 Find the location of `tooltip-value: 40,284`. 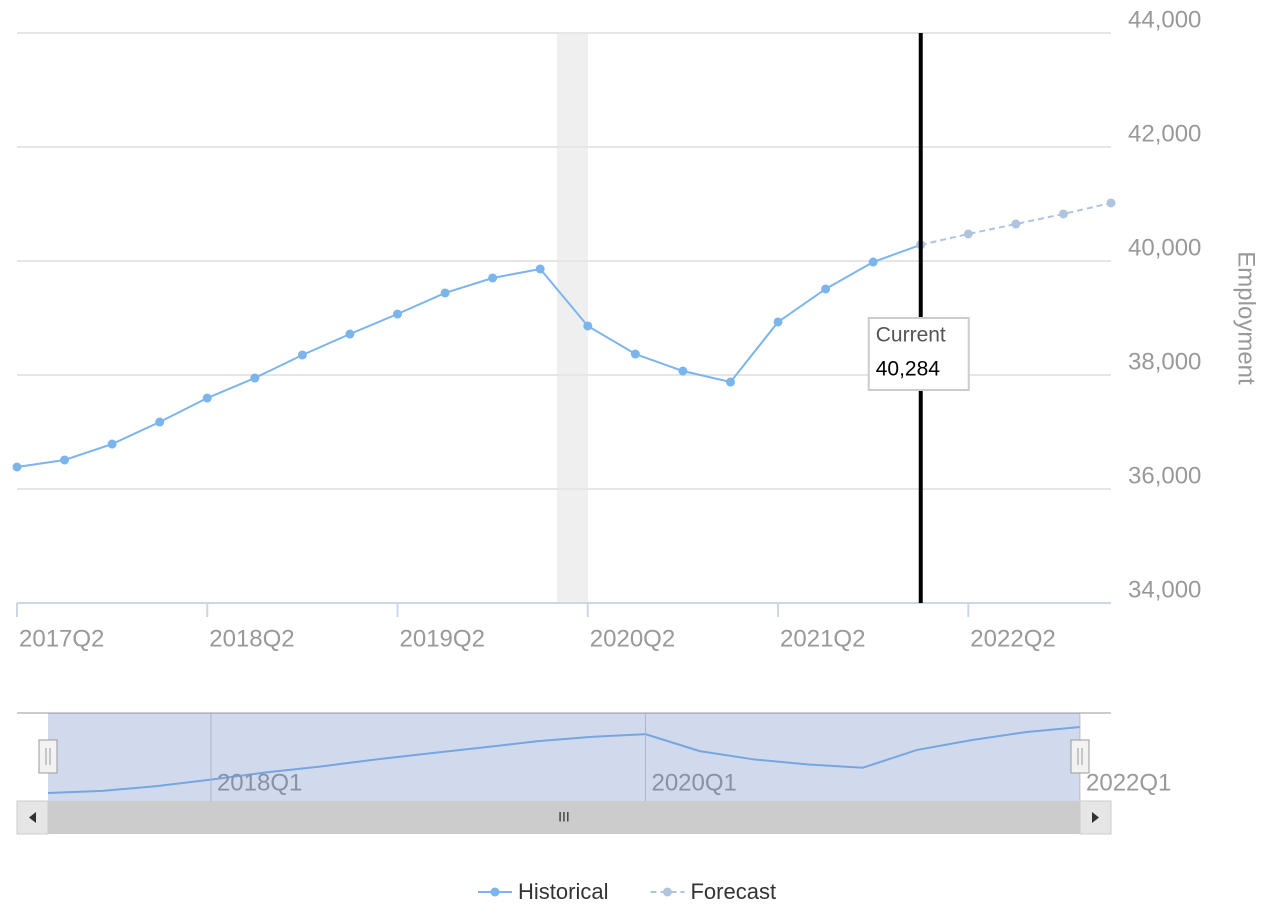

tooltip-value: 40,284 is located at coordinates (908, 369).